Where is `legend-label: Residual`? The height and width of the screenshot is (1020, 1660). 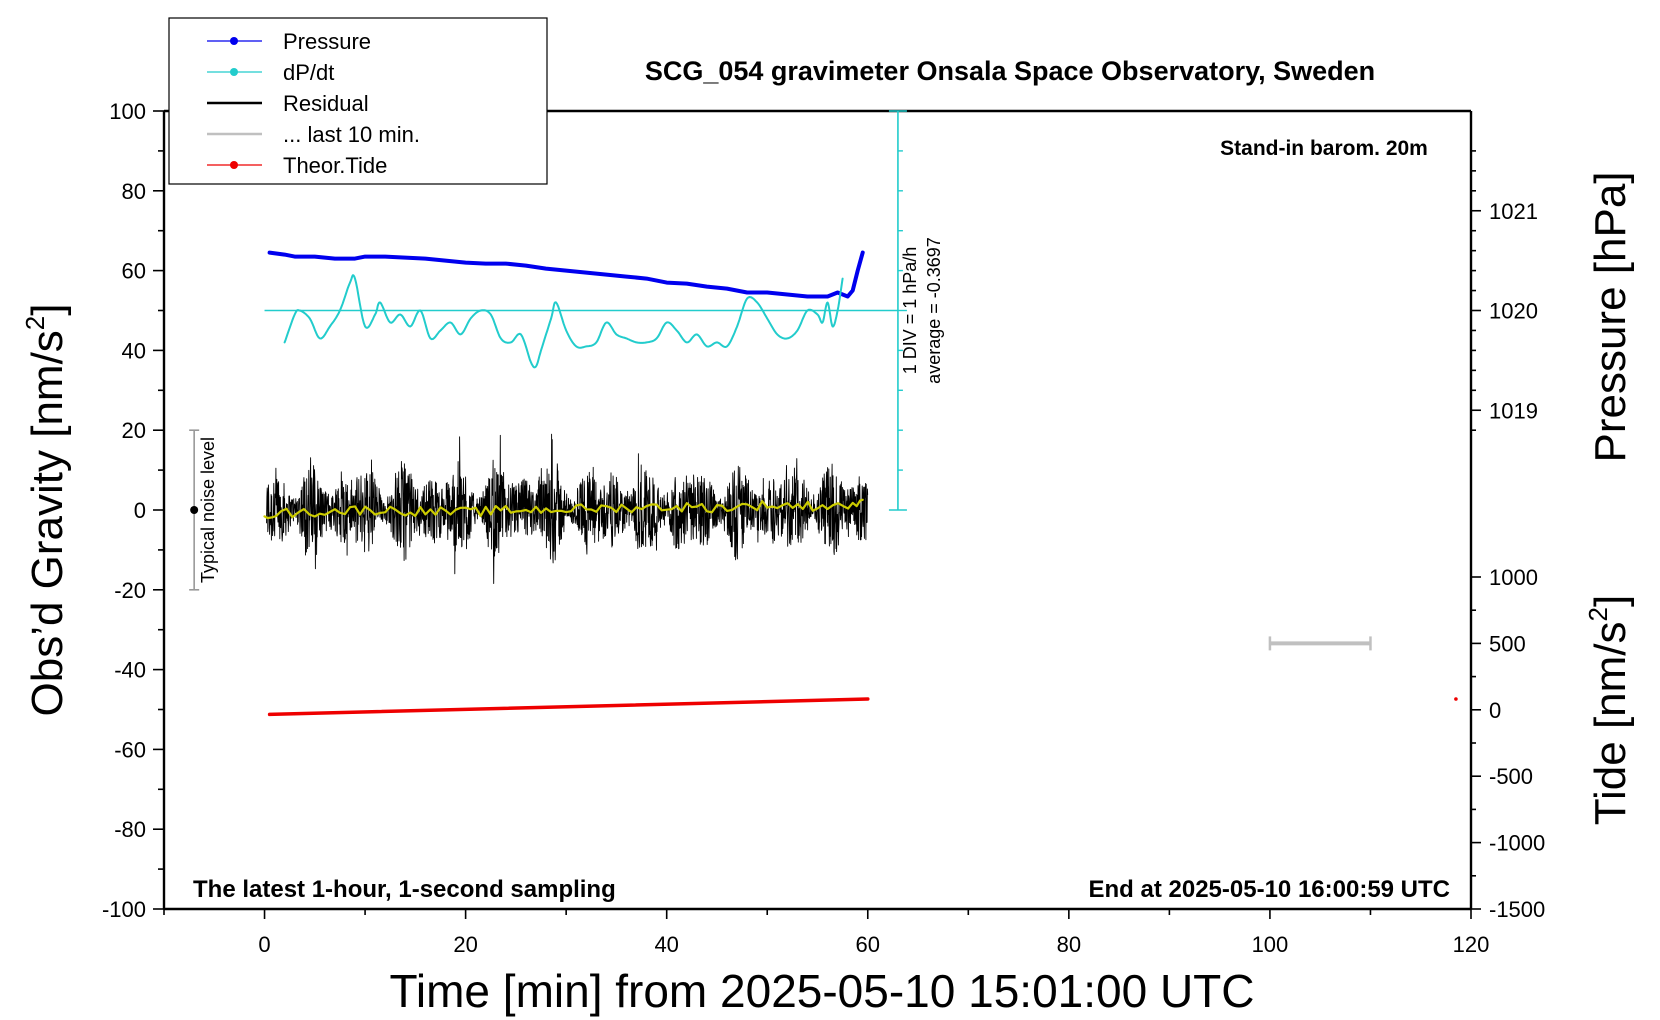 legend-label: Residual is located at coordinates (326, 103).